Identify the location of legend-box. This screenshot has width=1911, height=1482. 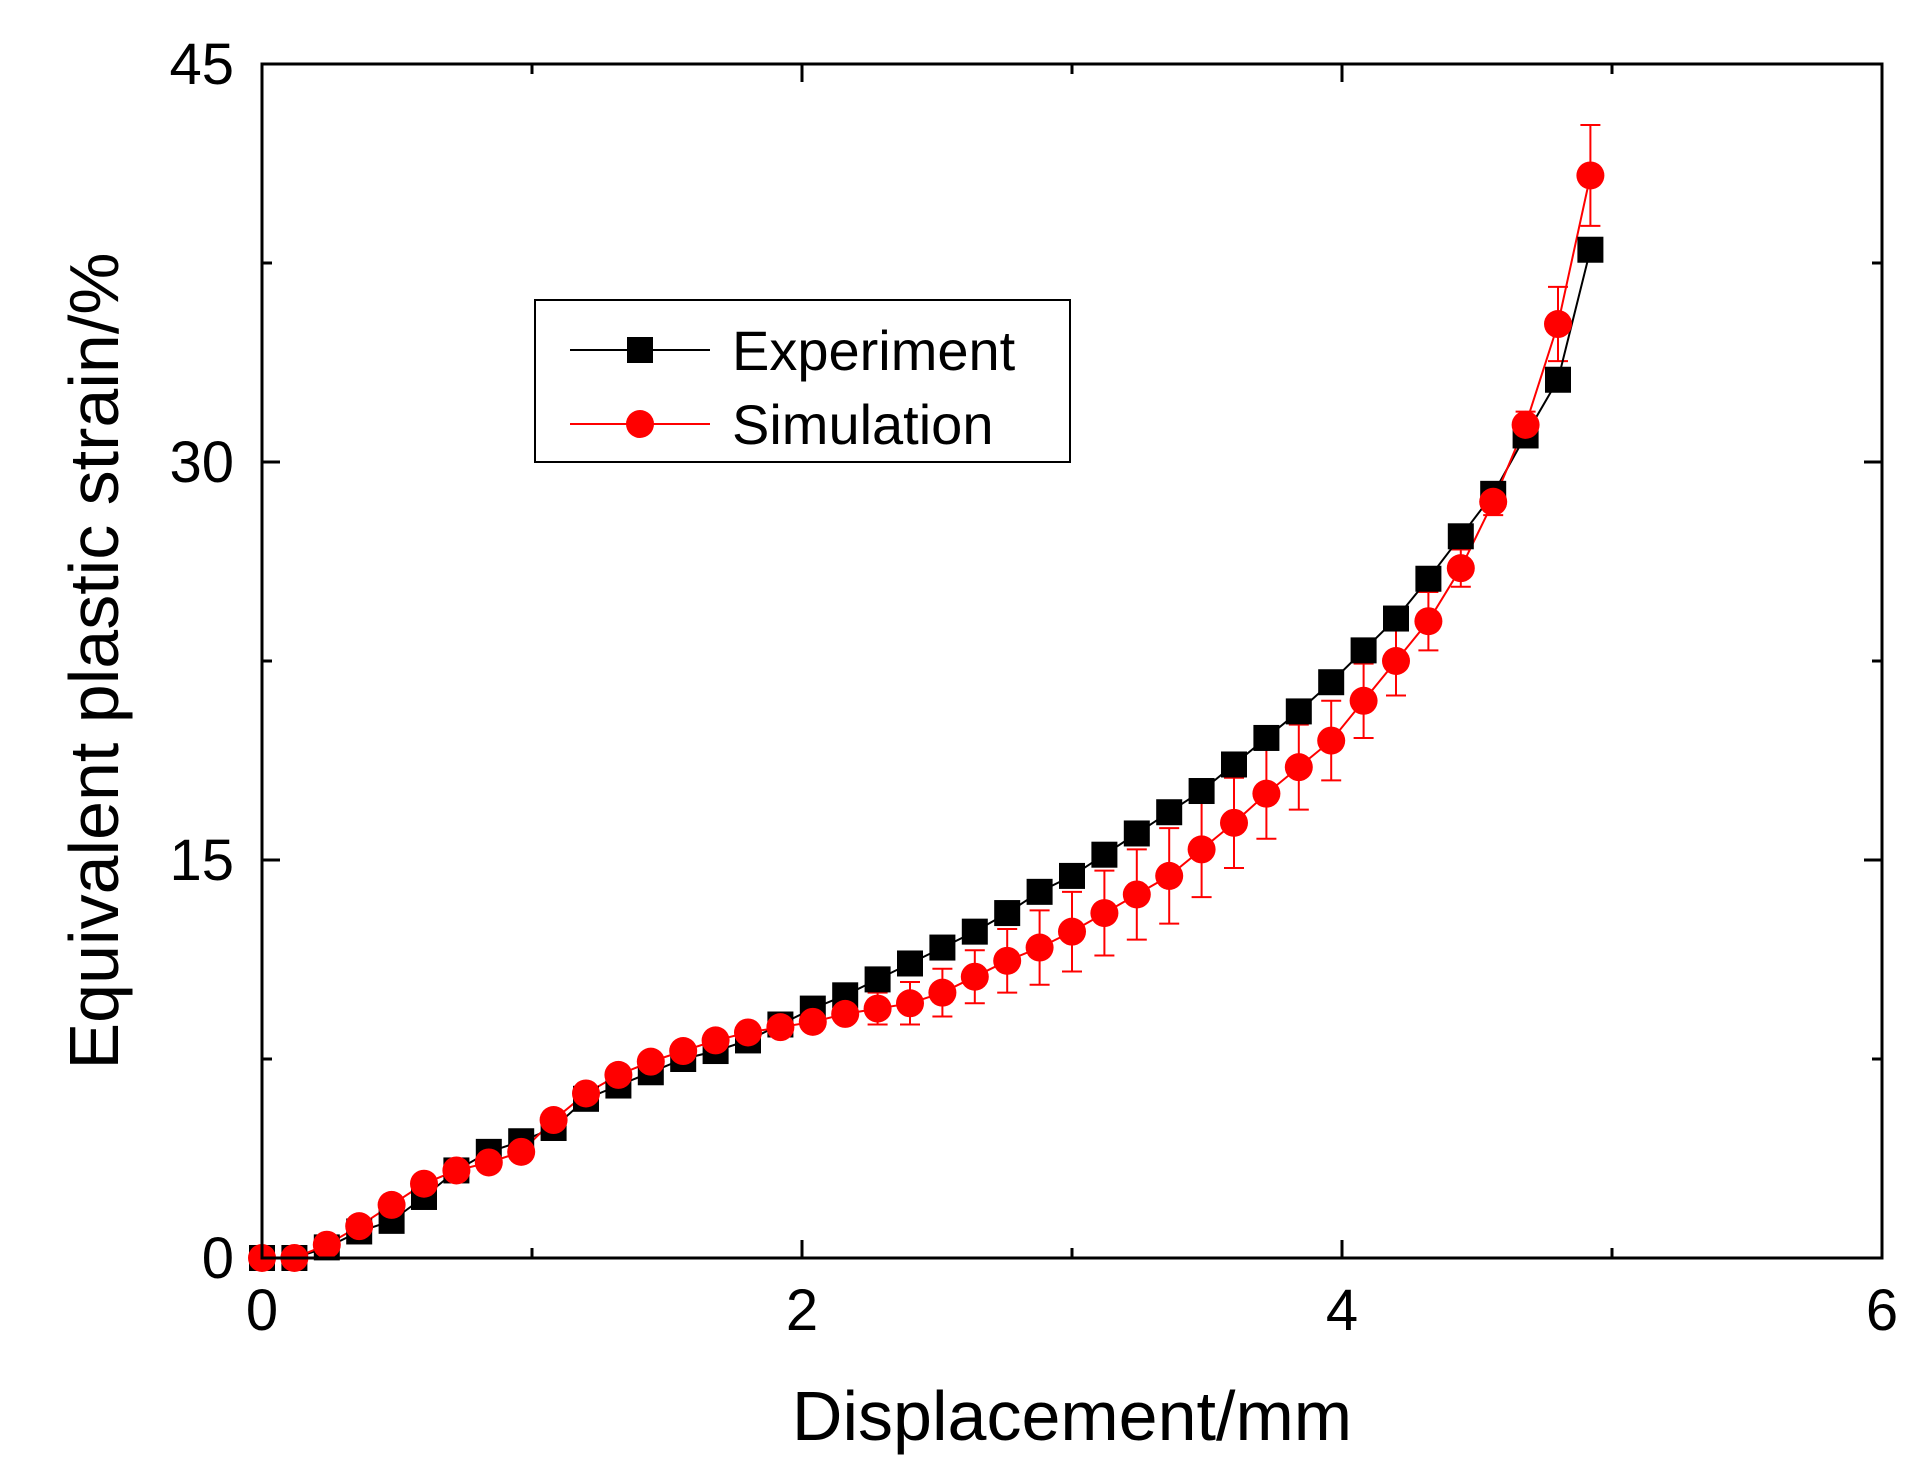
(802, 381).